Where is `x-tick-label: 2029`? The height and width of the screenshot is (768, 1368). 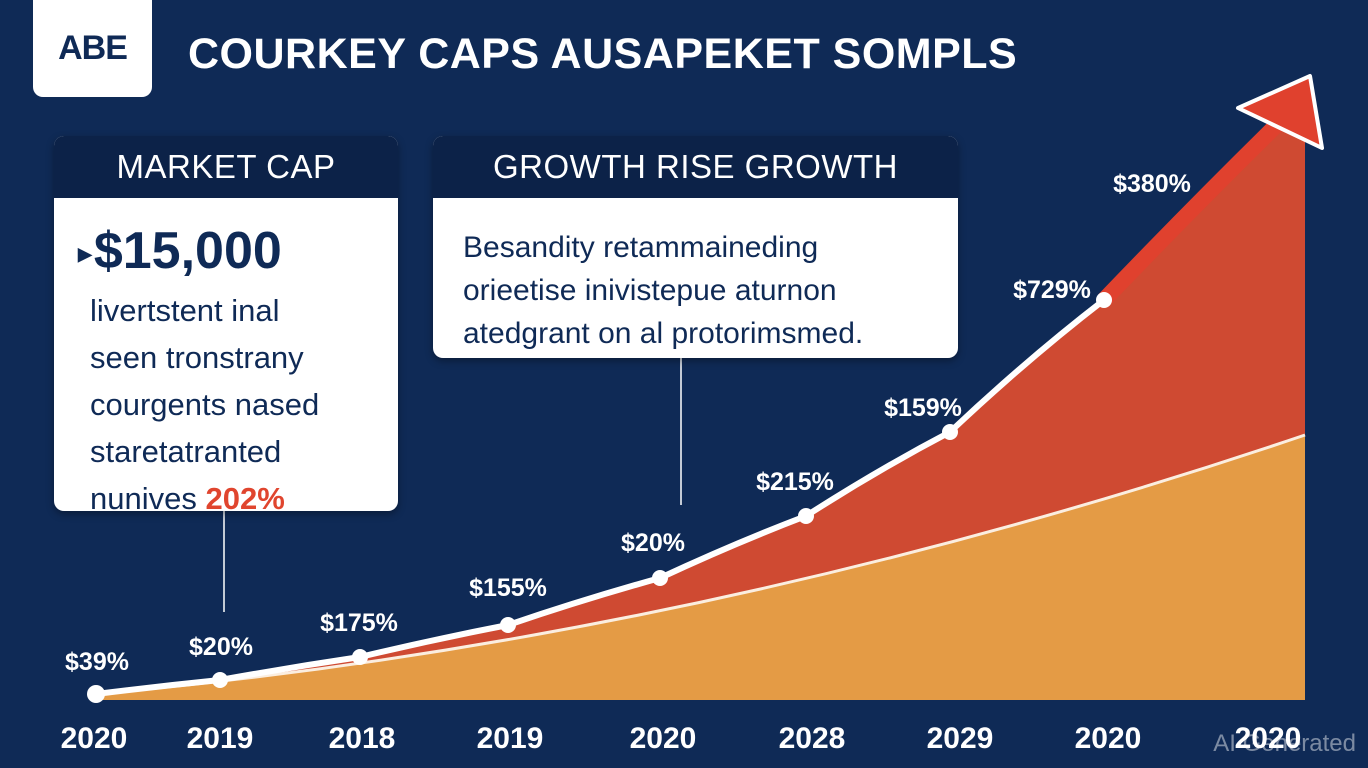
x-tick-label: 2029 is located at coordinates (960, 738).